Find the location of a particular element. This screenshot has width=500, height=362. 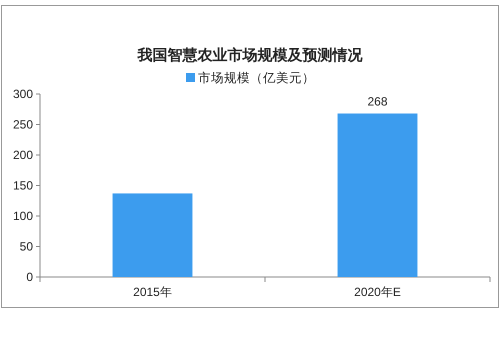

y-tick-label: 100 is located at coordinates (23, 216).